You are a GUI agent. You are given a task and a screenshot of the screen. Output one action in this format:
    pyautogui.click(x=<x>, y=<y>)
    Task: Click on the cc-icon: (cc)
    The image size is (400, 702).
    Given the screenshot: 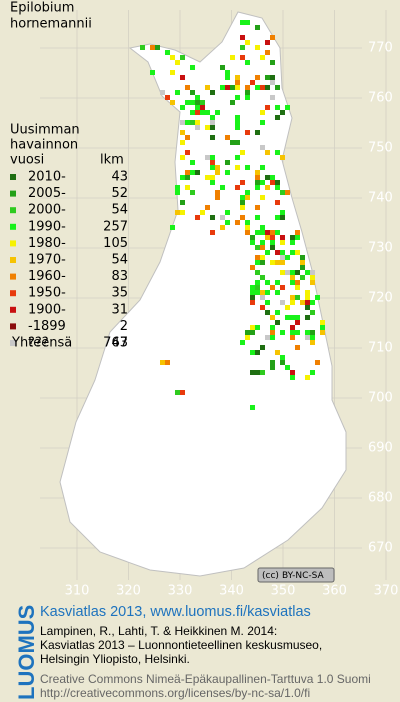 What is the action you would take?
    pyautogui.click(x=270, y=576)
    